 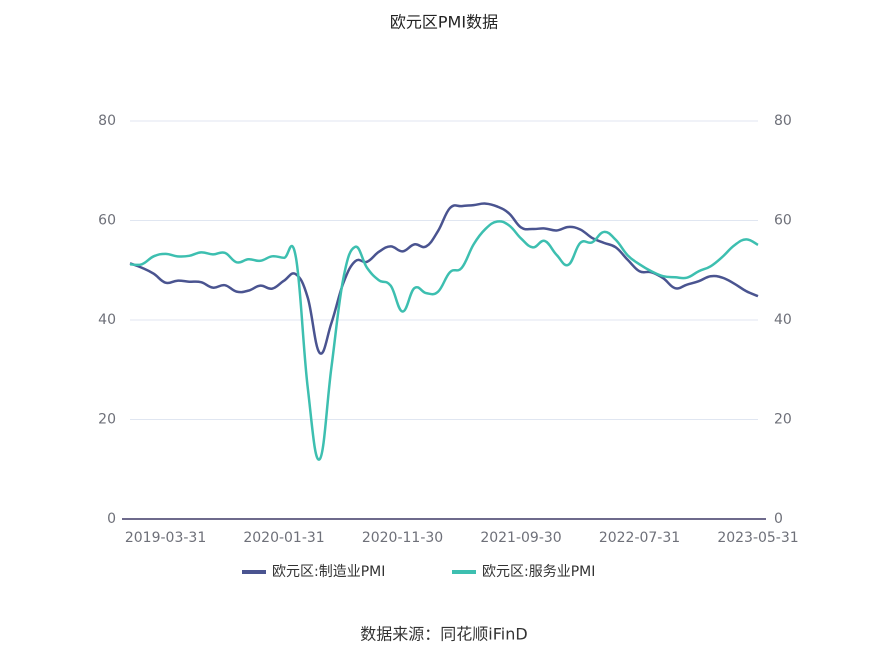 What do you see at coordinates (783, 320) in the screenshot?
I see `y2-tick-label: 40` at bounding box center [783, 320].